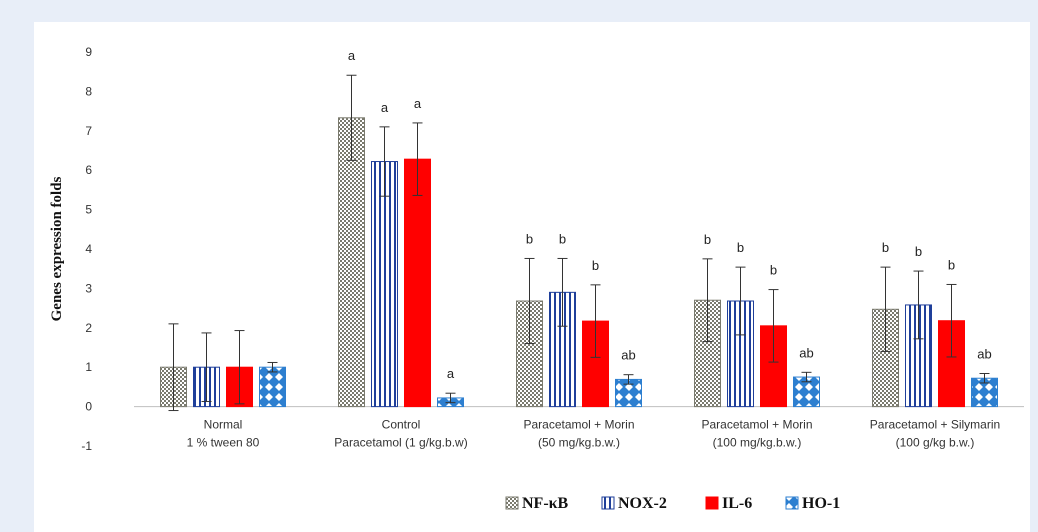  I want to click on y-tick-label: -1, so click(86, 446).